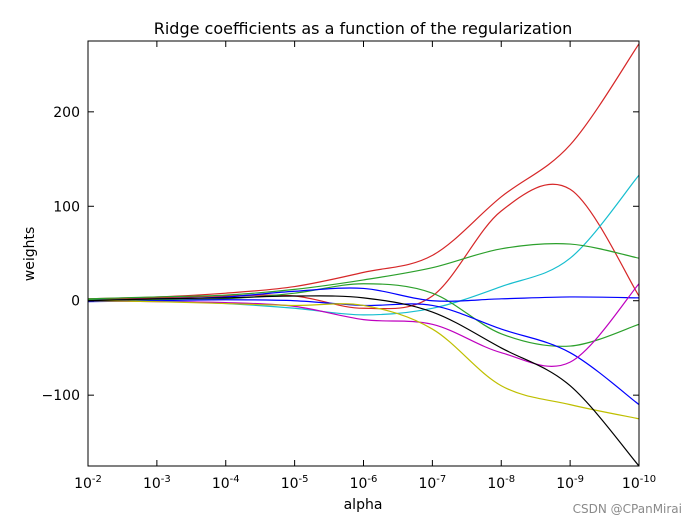 The height and width of the screenshot is (524, 694). Describe the element at coordinates (432, 483) in the screenshot. I see `x-tick-label: 10⁻⁷` at that location.